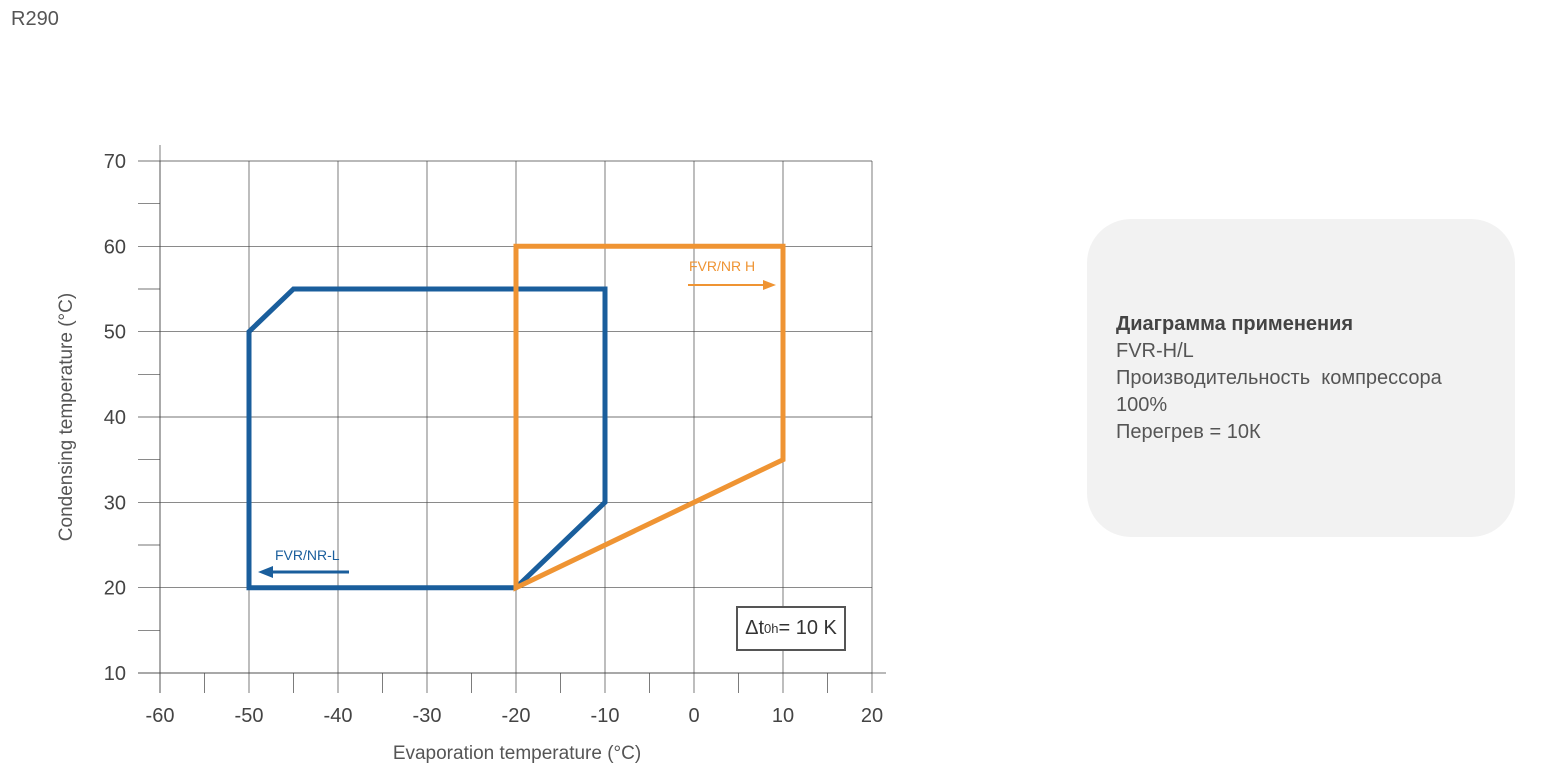 This screenshot has height=781, width=1541. I want to click on series-label-low: FVR/NR-L, so click(307, 555).